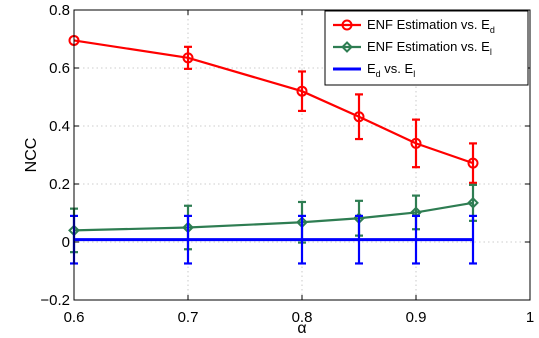  What do you see at coordinates (301, 328) in the screenshot?
I see `x-axis-label: α` at bounding box center [301, 328].